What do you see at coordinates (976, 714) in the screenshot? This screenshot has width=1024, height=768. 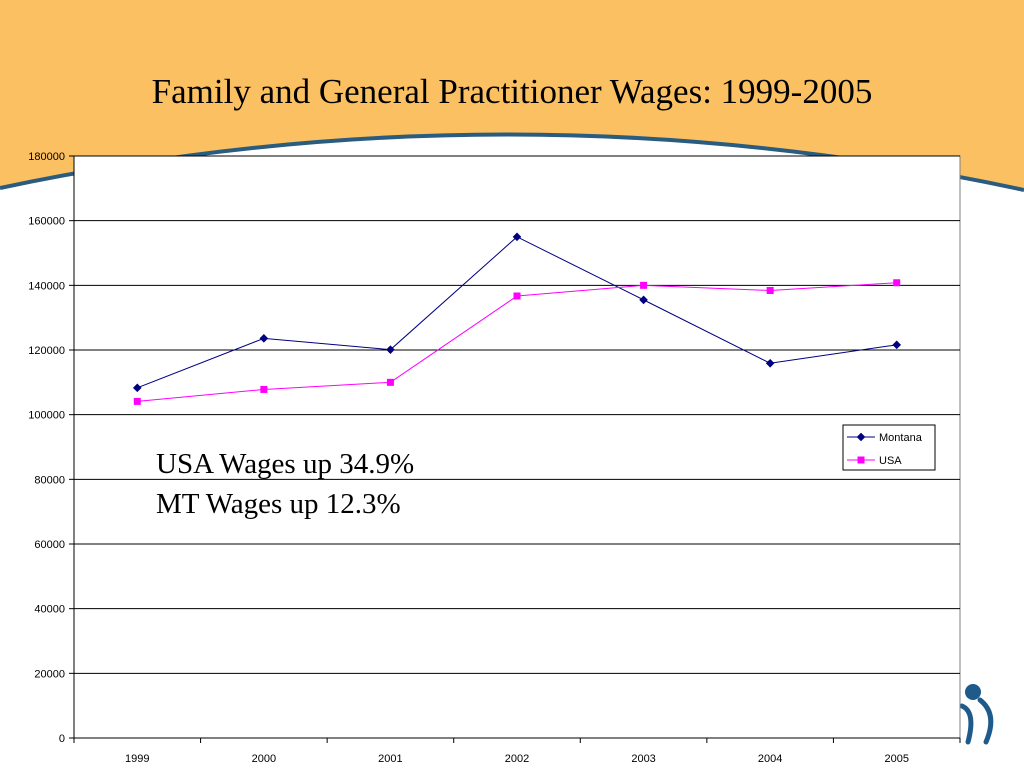 I see `logo-mark` at bounding box center [976, 714].